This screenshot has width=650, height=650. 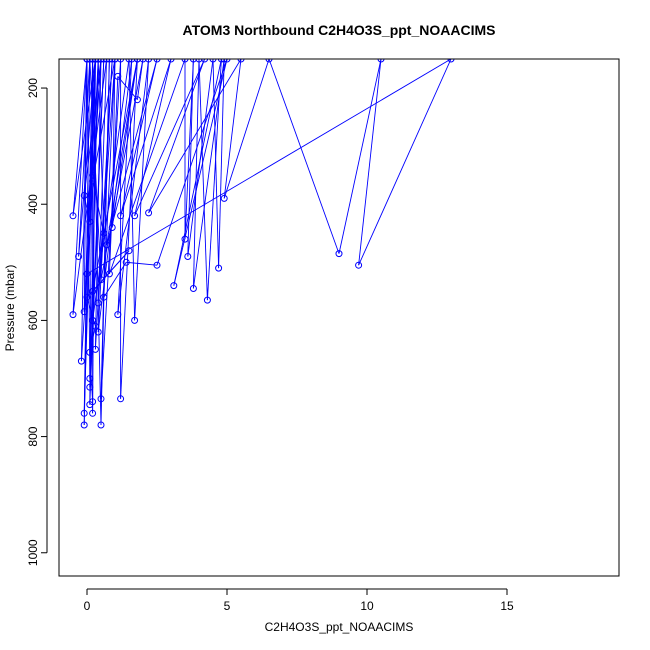 I want to click on chart-title: ATOM3 Northbound C2H4O3S_ppt_NOAACIMS, so click(x=339, y=30).